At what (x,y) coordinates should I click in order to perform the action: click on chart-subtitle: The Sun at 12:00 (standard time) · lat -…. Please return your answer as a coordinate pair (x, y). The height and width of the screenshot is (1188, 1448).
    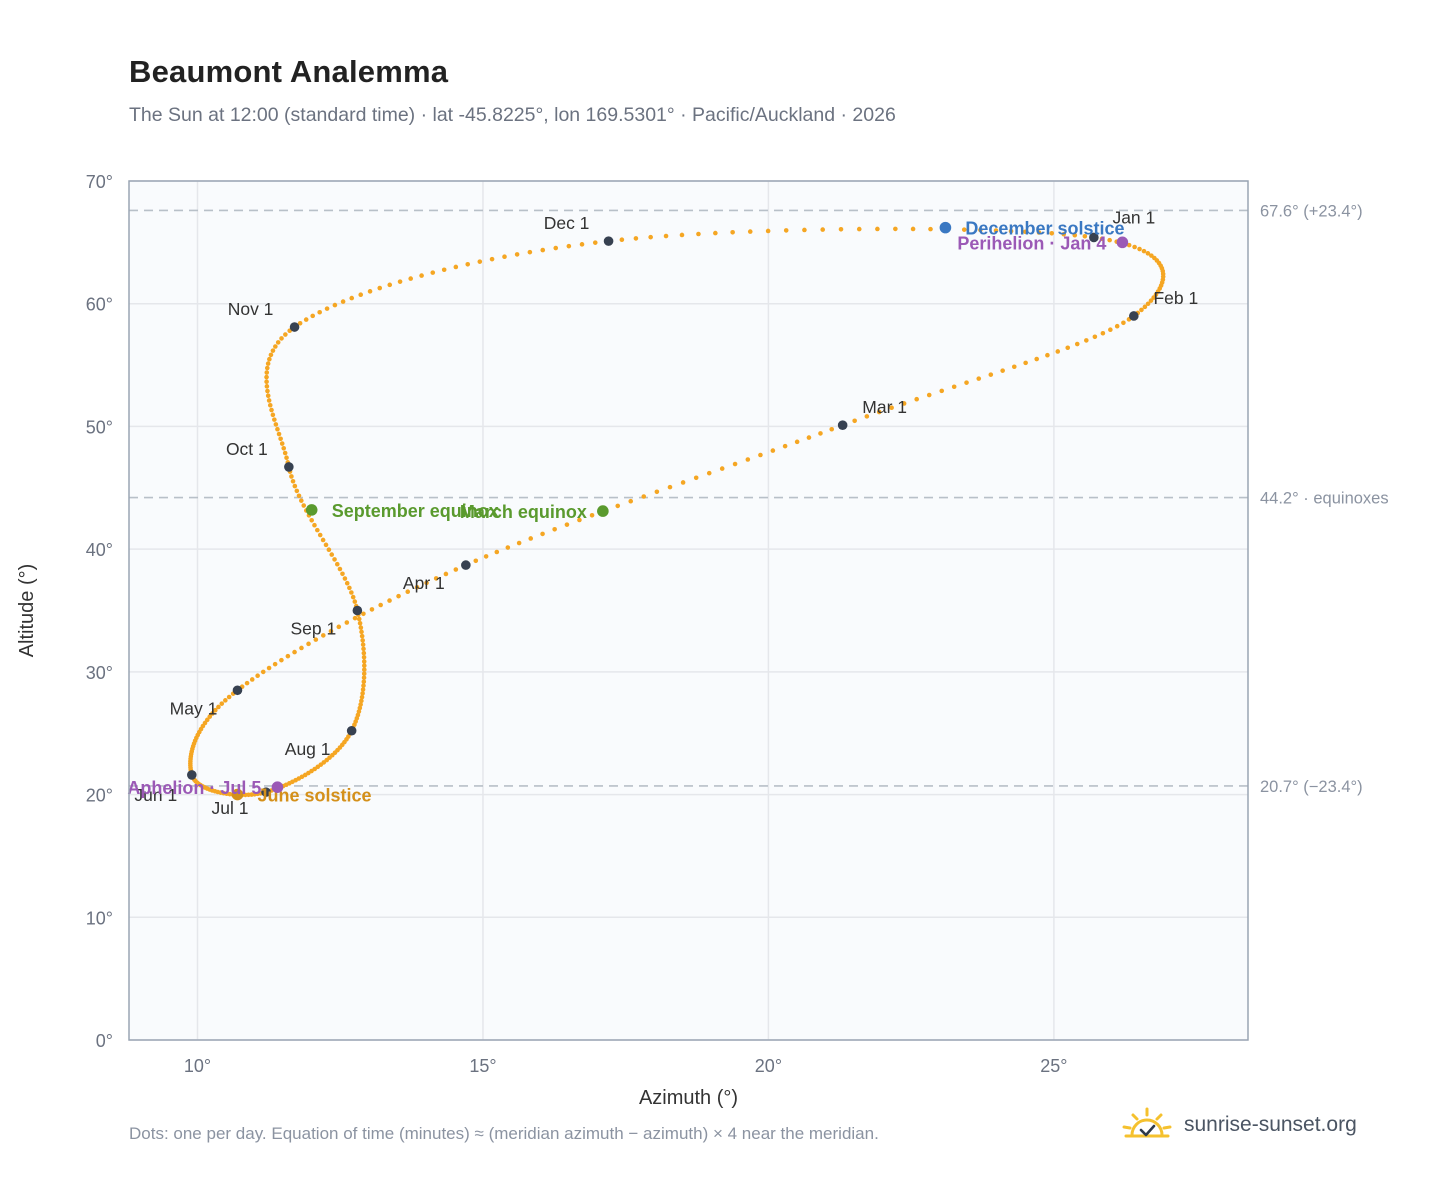
    Looking at the image, I should click on (512, 115).